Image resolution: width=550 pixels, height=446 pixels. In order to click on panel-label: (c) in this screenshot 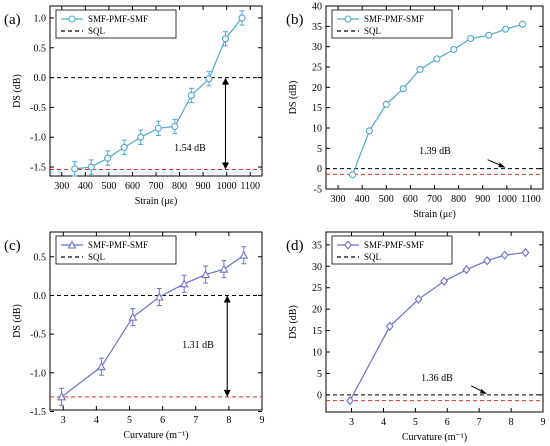, I will do `click(12, 246)`.